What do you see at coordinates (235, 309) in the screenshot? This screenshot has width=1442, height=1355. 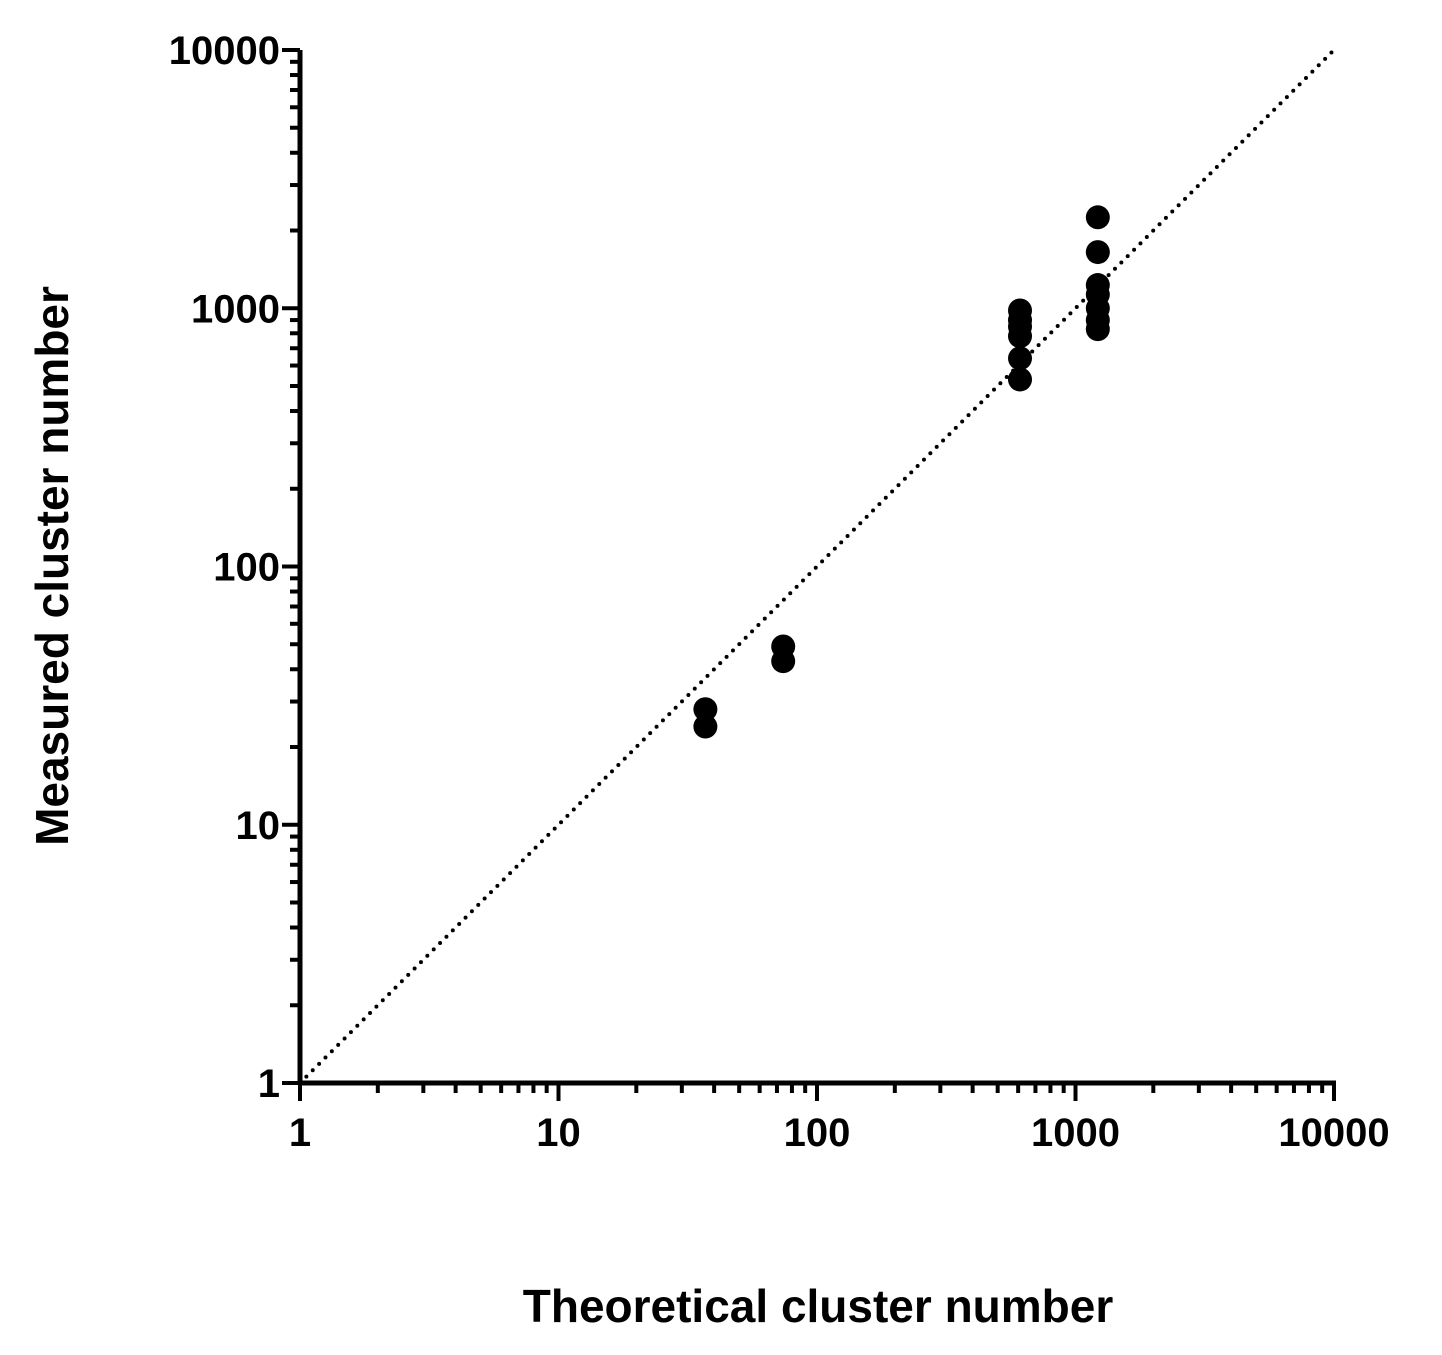 I see `y-tick-label: 1000` at bounding box center [235, 309].